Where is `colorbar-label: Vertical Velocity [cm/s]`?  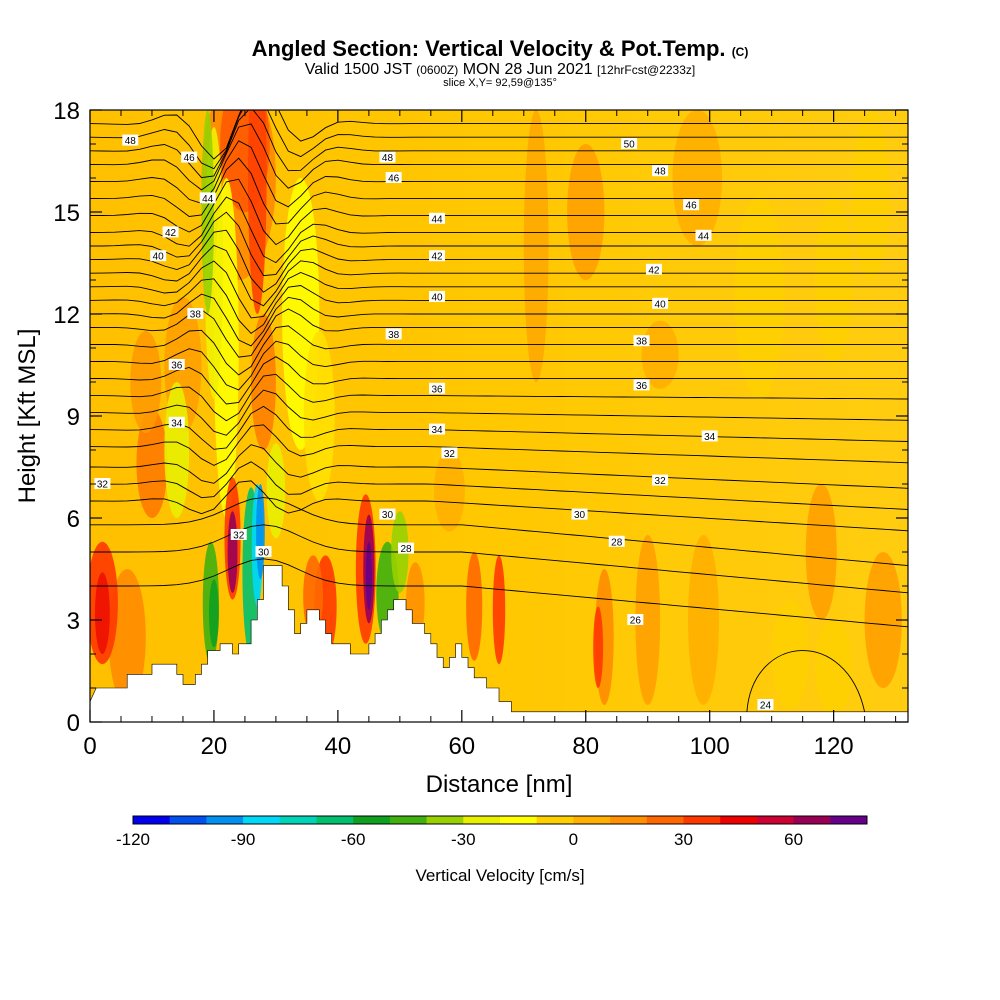 colorbar-label: Vertical Velocity [cm/s] is located at coordinates (499, 875).